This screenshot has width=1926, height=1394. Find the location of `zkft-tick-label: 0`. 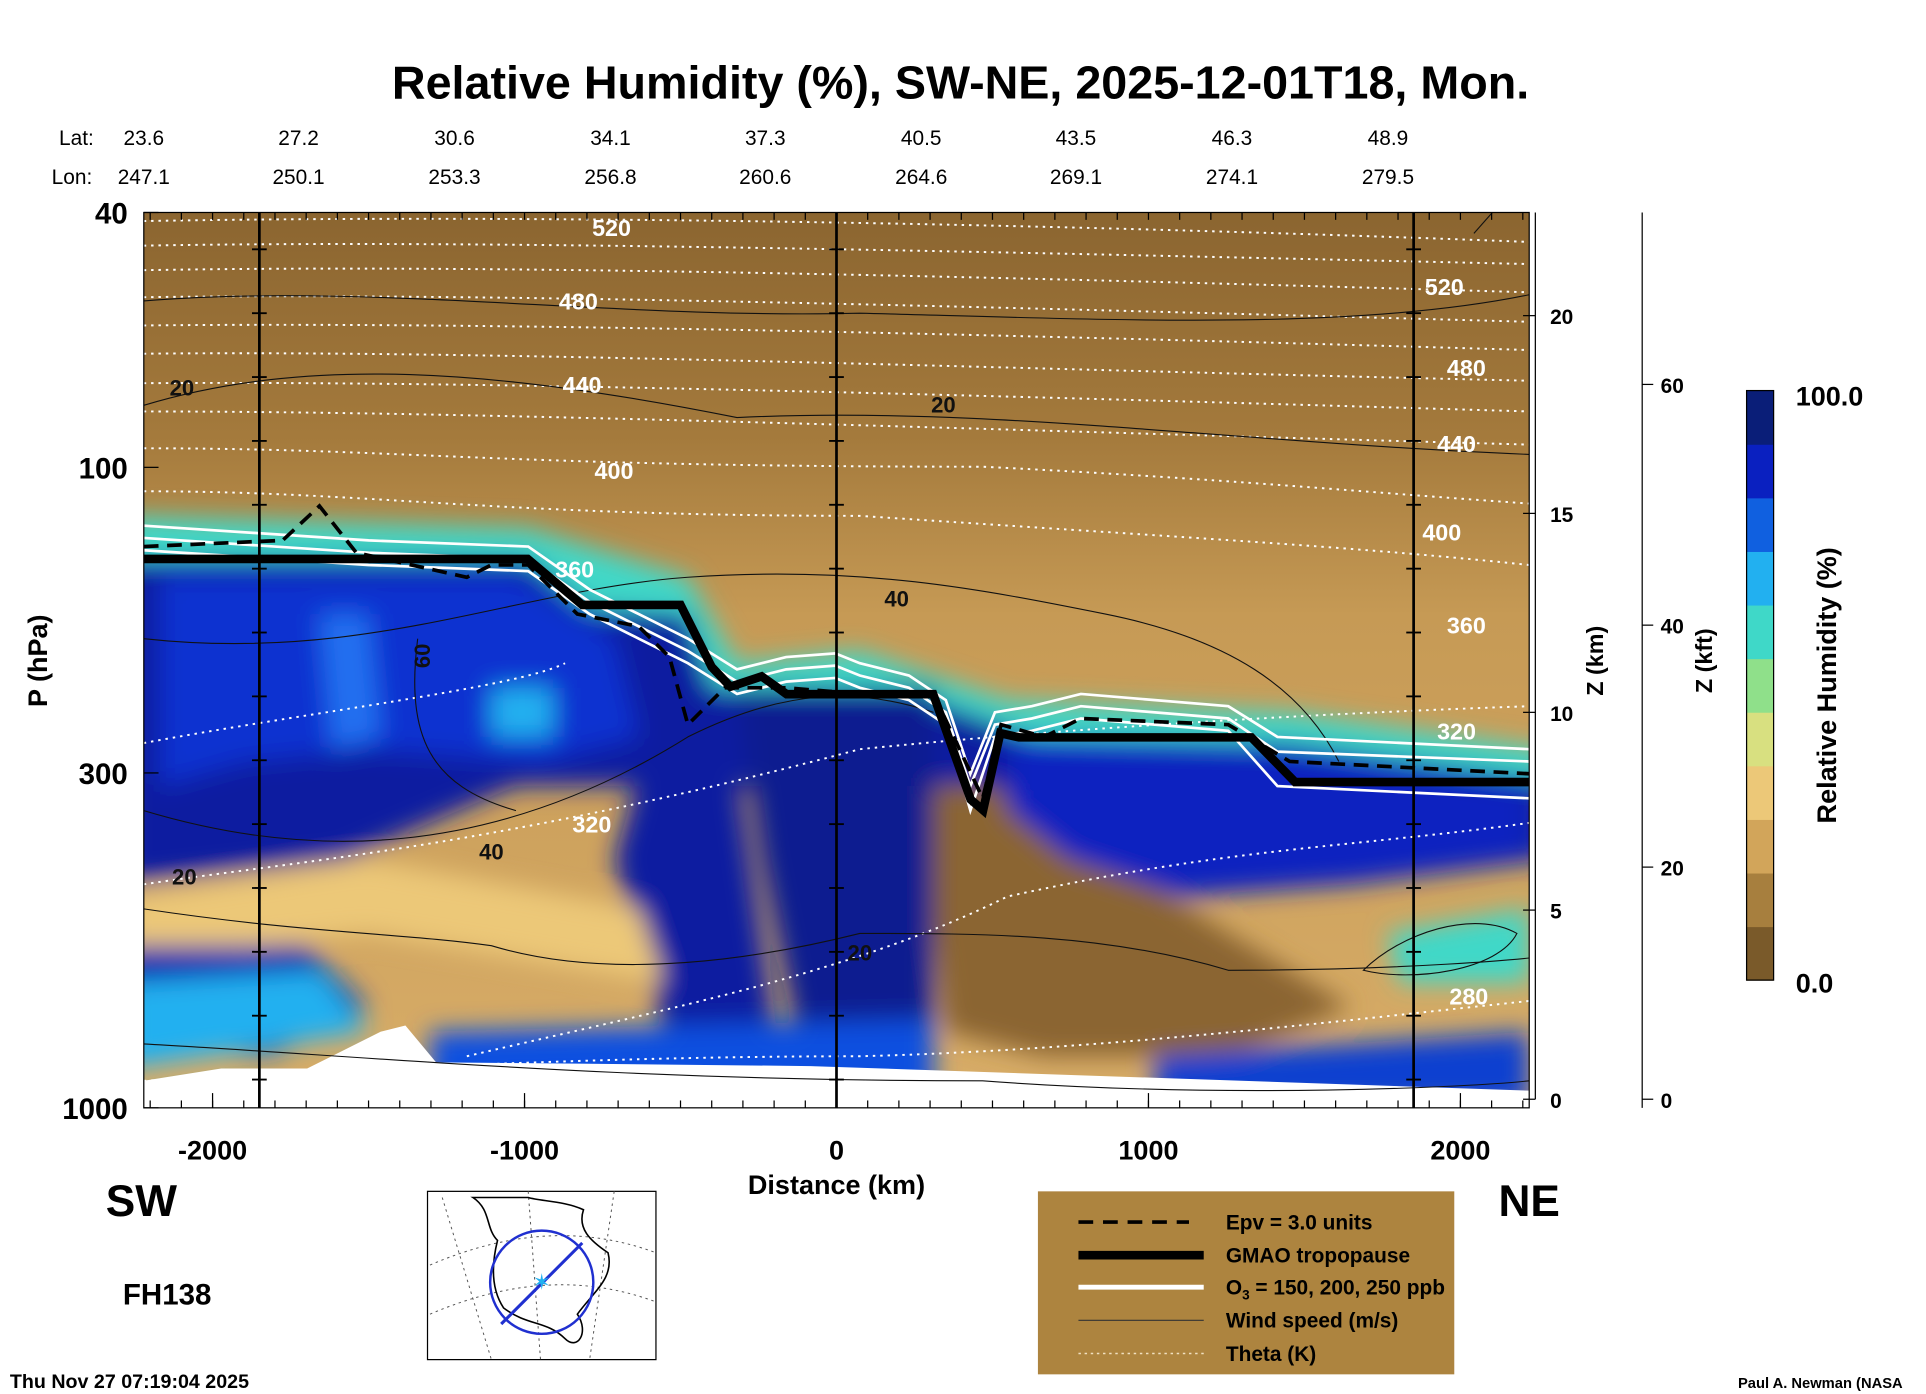

zkft-tick-label: 0 is located at coordinates (1667, 1101).